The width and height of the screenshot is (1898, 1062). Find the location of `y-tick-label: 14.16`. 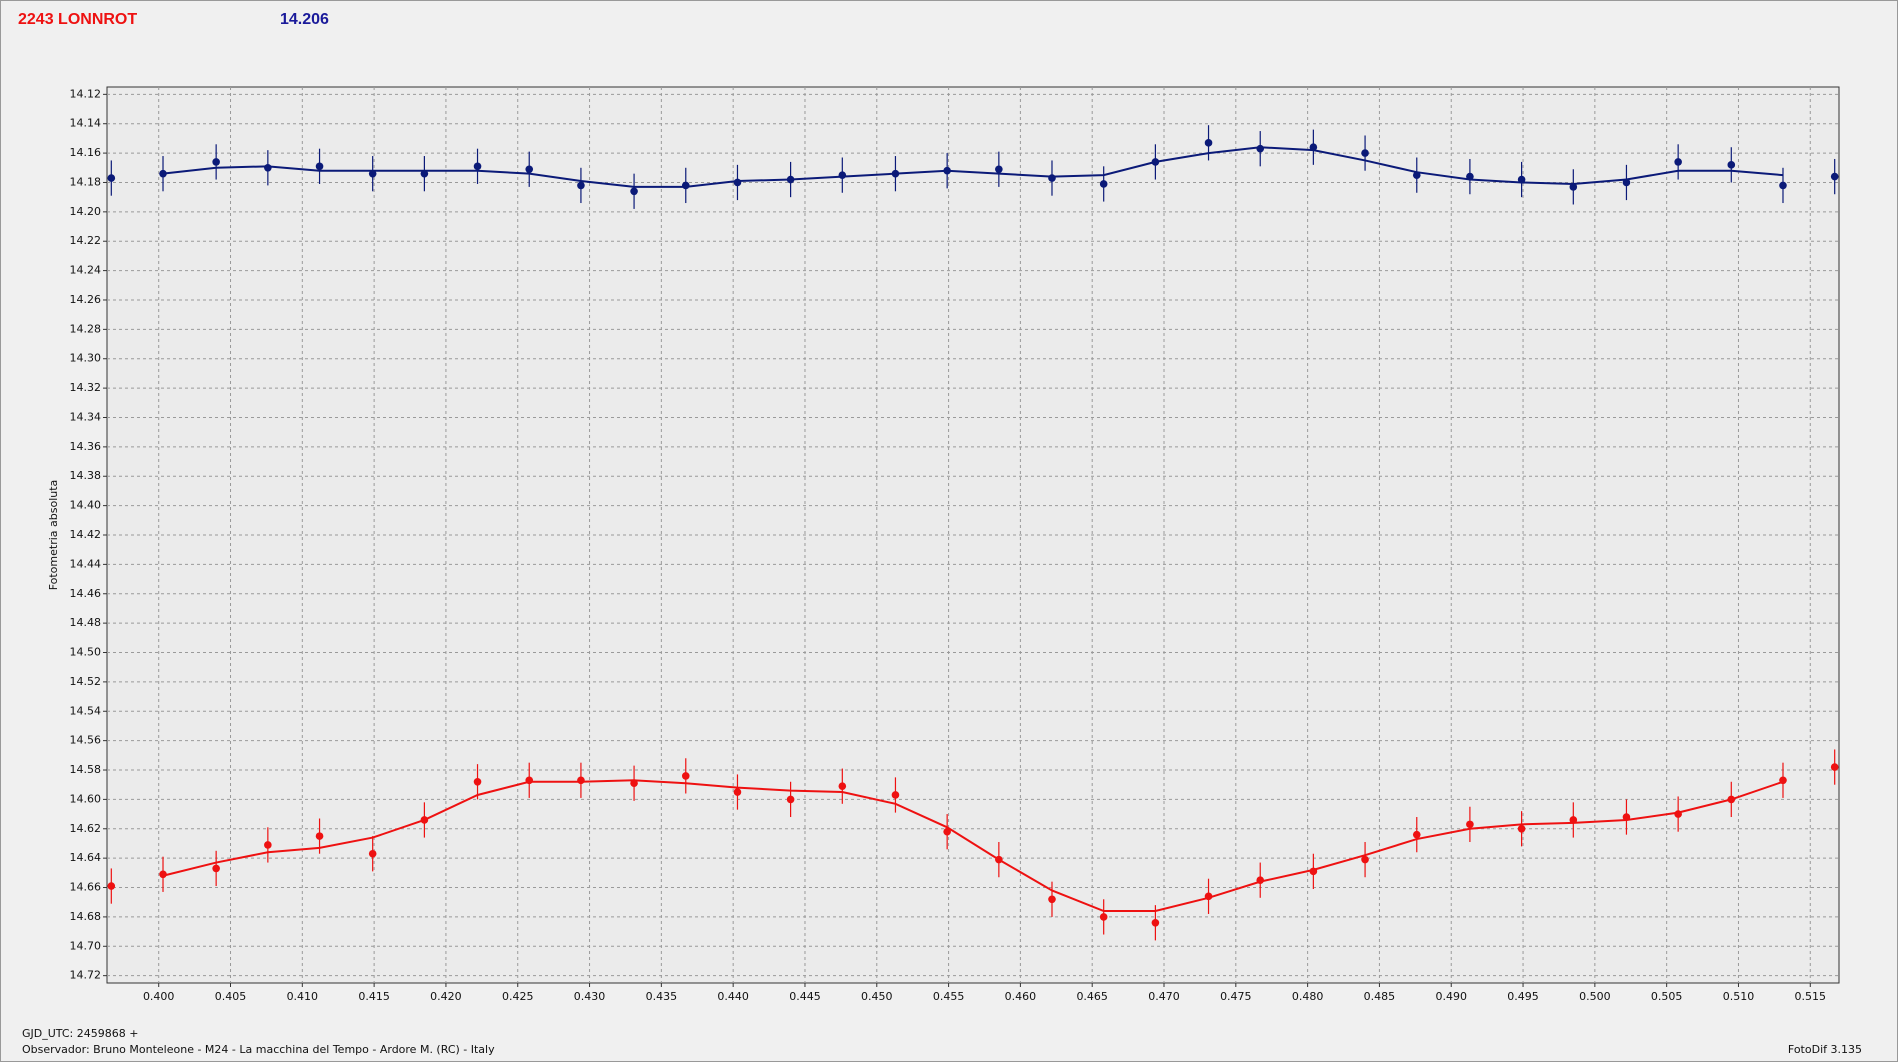

y-tick-label: 14.16 is located at coordinates (86, 152).